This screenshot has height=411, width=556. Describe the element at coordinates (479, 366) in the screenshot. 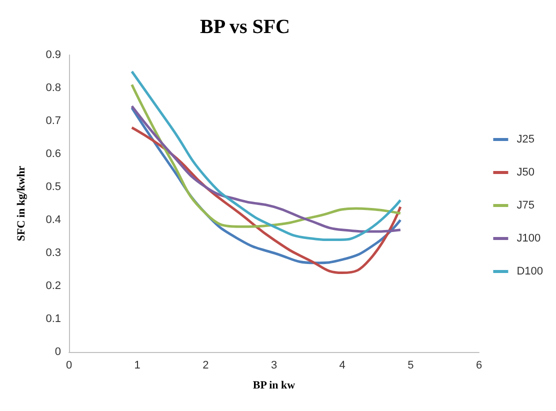

I see `x-tick-label: 6` at that location.